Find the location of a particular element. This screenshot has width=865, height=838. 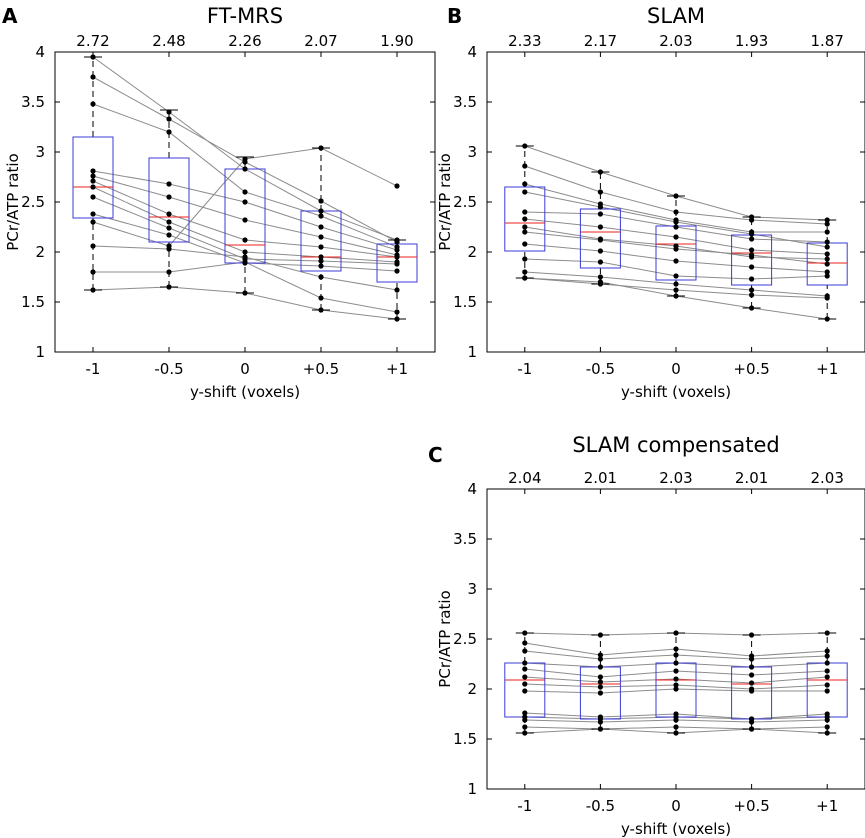

x-tick-label: +1 is located at coordinates (827, 369).